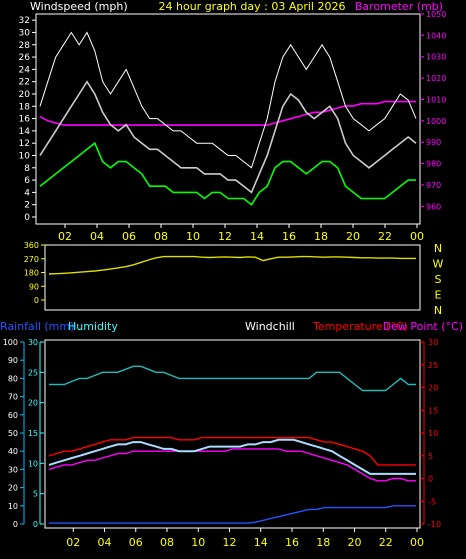  What do you see at coordinates (433, 388) in the screenshot?
I see `temp-tick: 20` at bounding box center [433, 388].